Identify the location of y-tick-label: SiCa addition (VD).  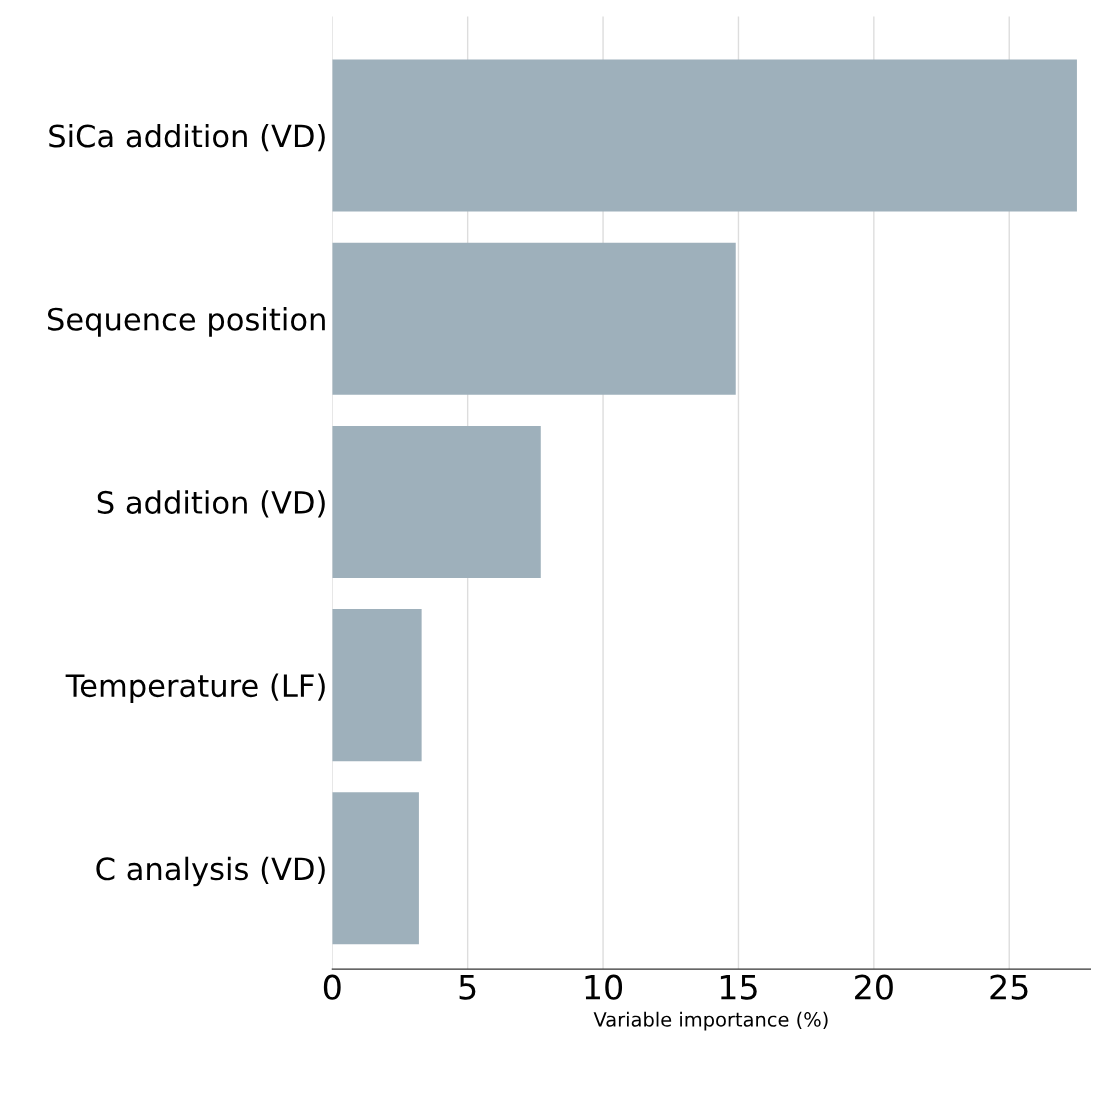
(187, 137).